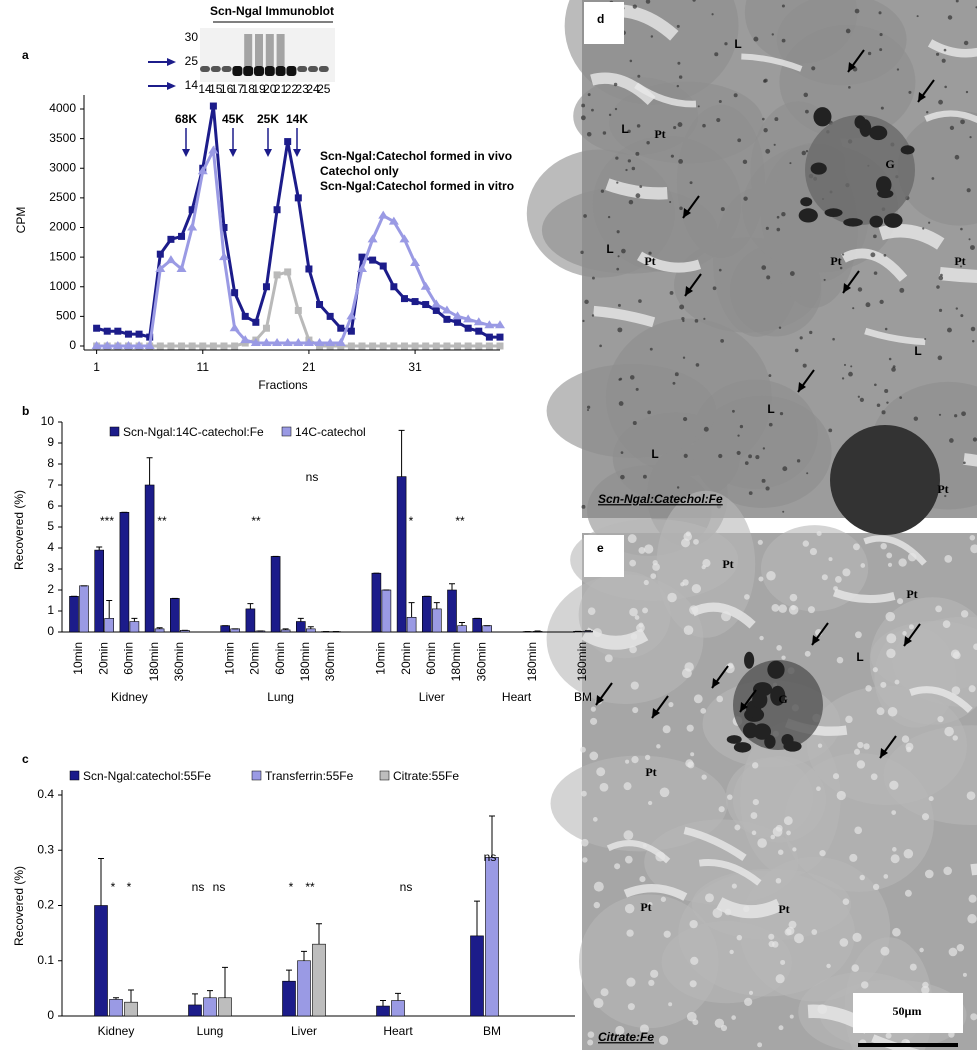  I want to click on panel-letter: d, so click(600, 19).